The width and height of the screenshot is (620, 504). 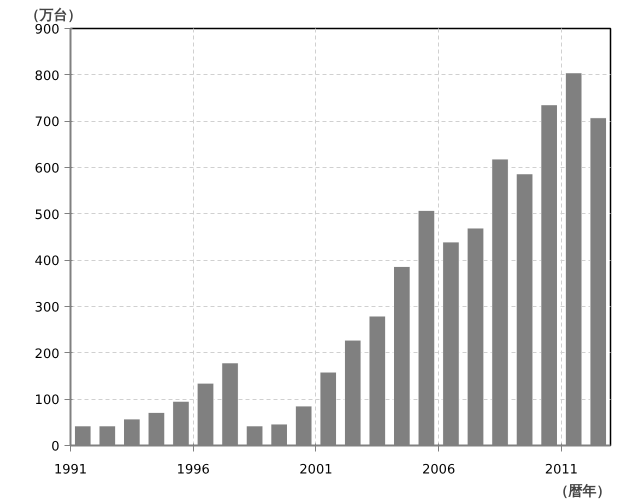 What do you see at coordinates (561, 470) in the screenshot?
I see `x-tick-label: 2011` at bounding box center [561, 470].